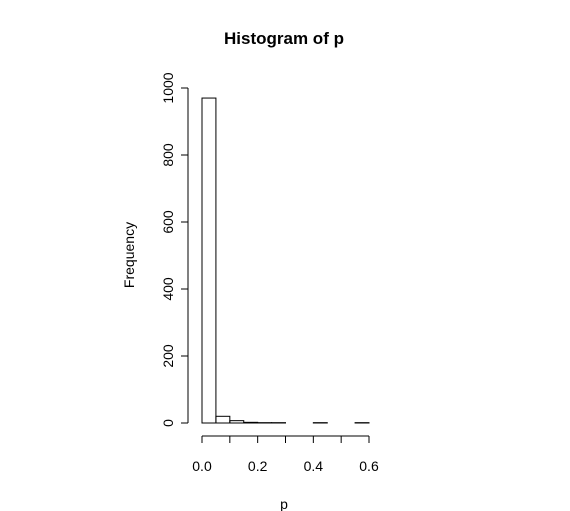 Image resolution: width=570 pixels, height=511 pixels. Describe the element at coordinates (285, 454) in the screenshot. I see `x-axis: 0.0 0.2 0.4 0.6` at that location.